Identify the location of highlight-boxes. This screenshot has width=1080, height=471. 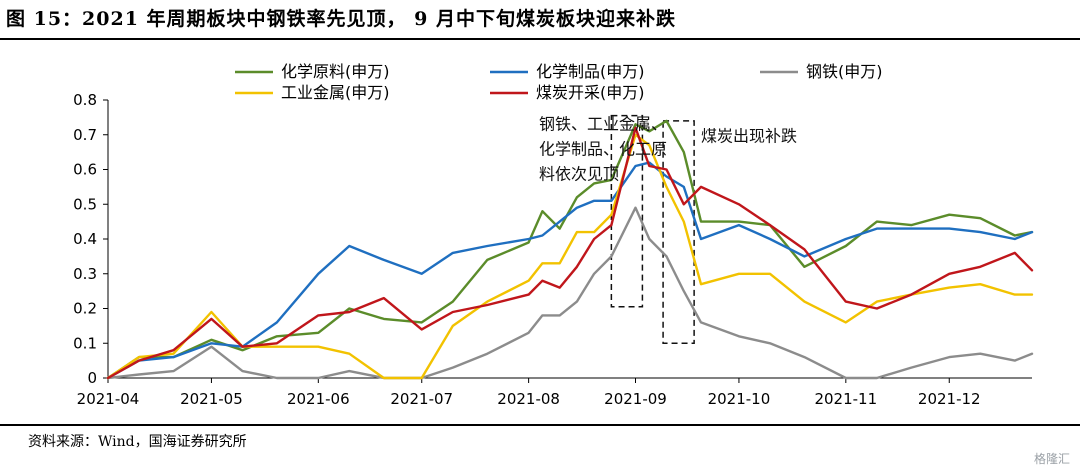
(652, 229).